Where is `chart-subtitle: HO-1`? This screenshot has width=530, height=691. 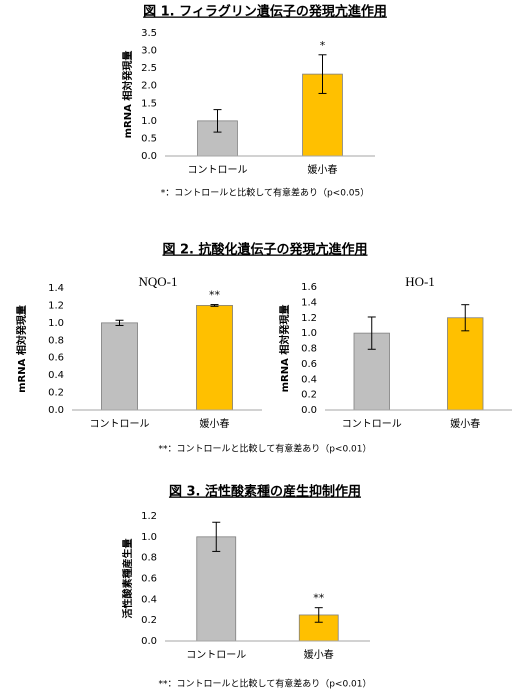
chart-subtitle: HO-1 is located at coordinates (420, 281).